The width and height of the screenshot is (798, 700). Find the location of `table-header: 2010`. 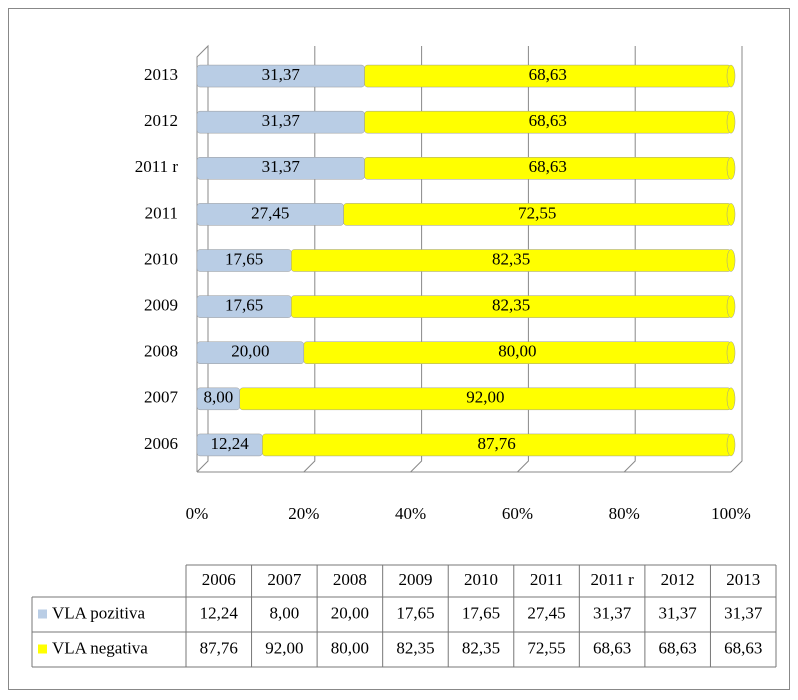

table-header: 2010 is located at coordinates (481, 579).